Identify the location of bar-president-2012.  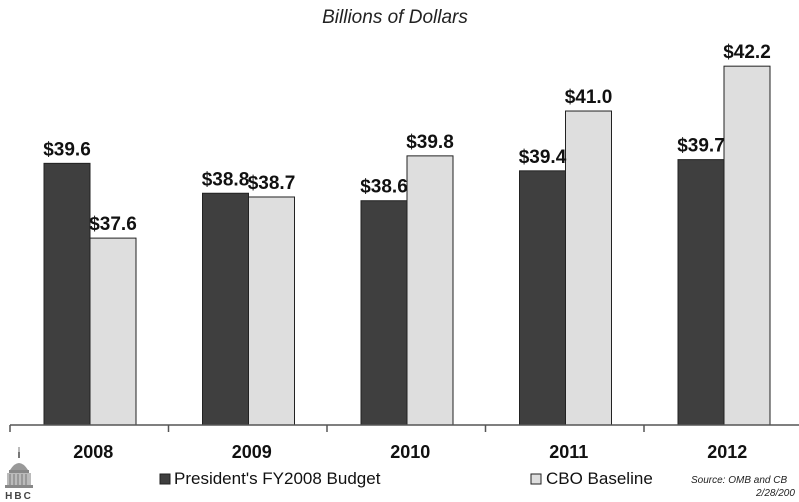
(701, 292).